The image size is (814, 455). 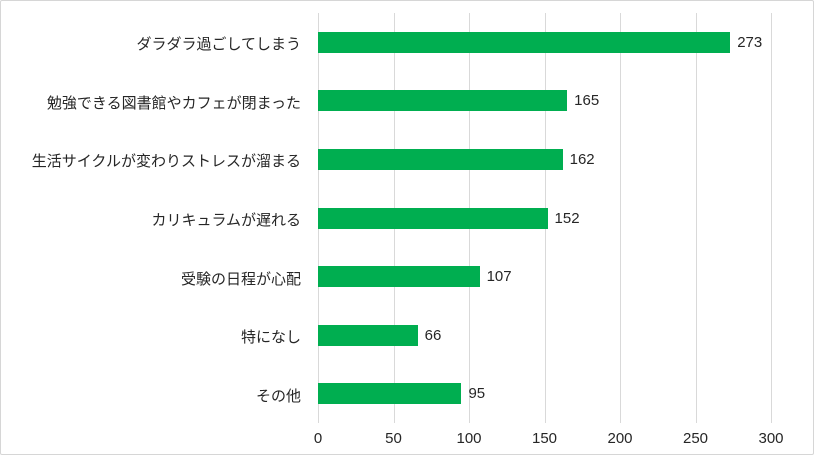 I want to click on category-label-4: 受験の日程が心配, so click(x=240, y=279).